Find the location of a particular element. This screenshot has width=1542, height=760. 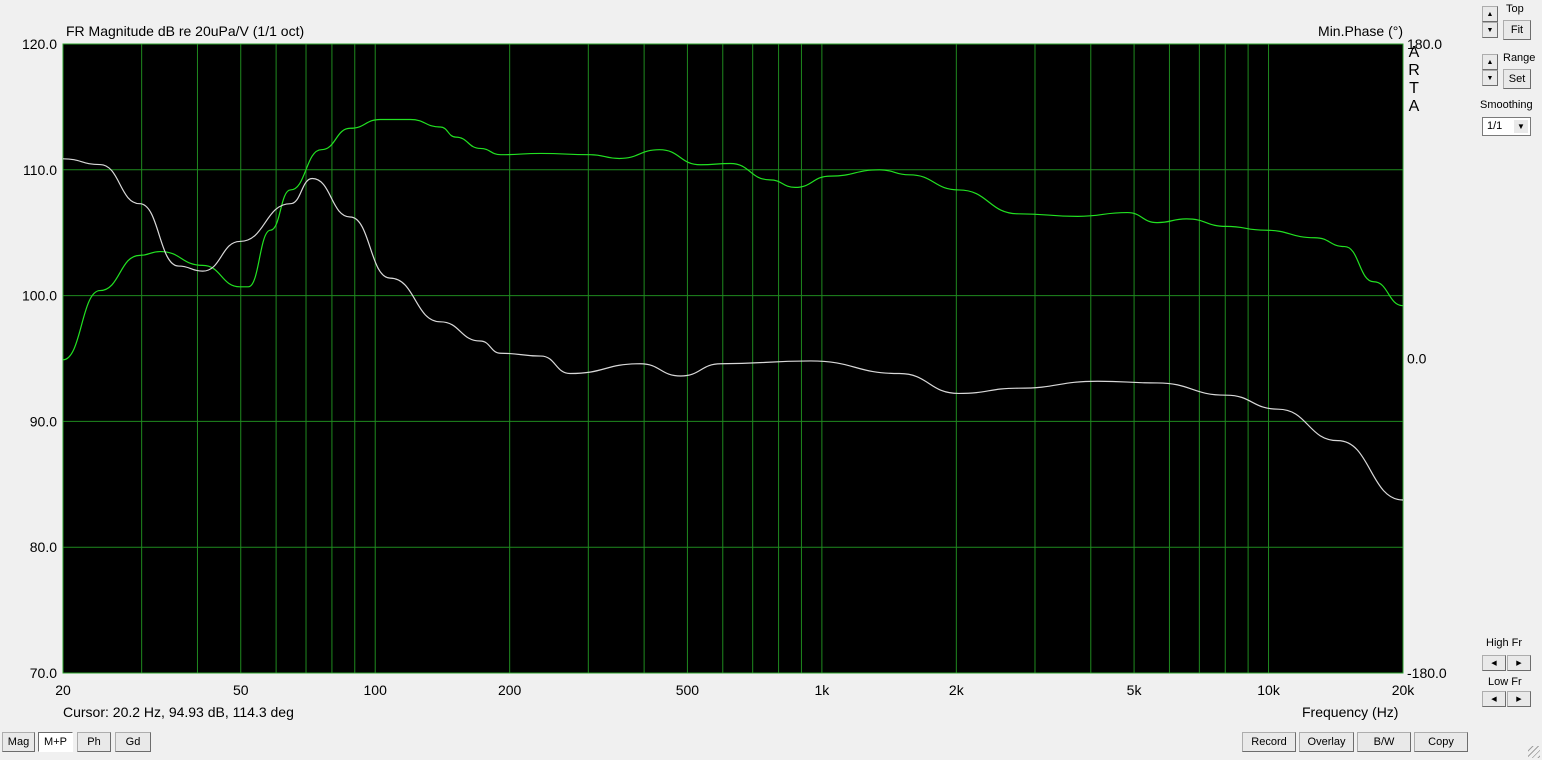

y-tick-label: 120.0 is located at coordinates (39, 44).